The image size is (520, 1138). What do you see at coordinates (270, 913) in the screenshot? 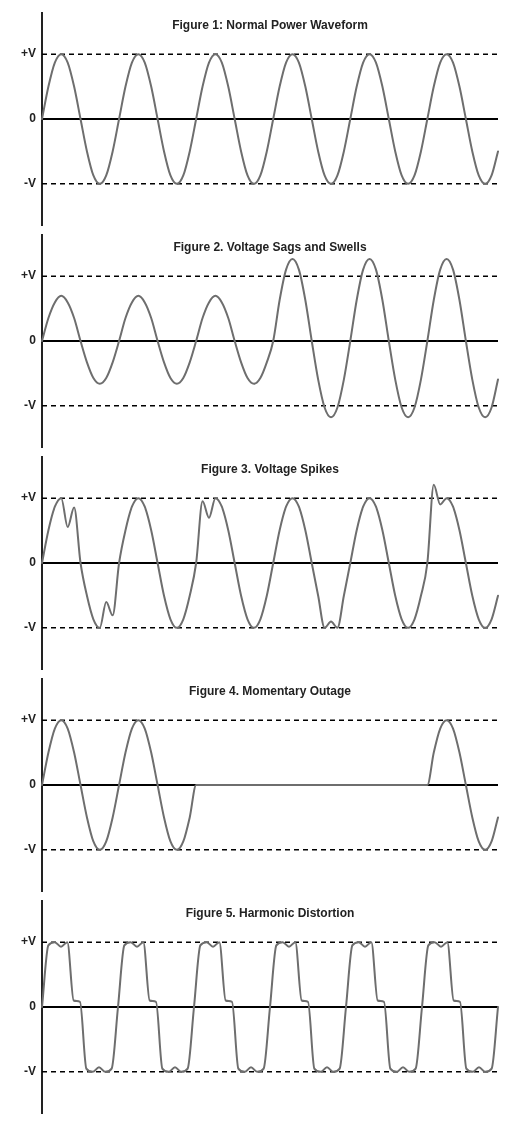
I see `chart-title: Figure 5. Harmonic Distortion` at bounding box center [270, 913].